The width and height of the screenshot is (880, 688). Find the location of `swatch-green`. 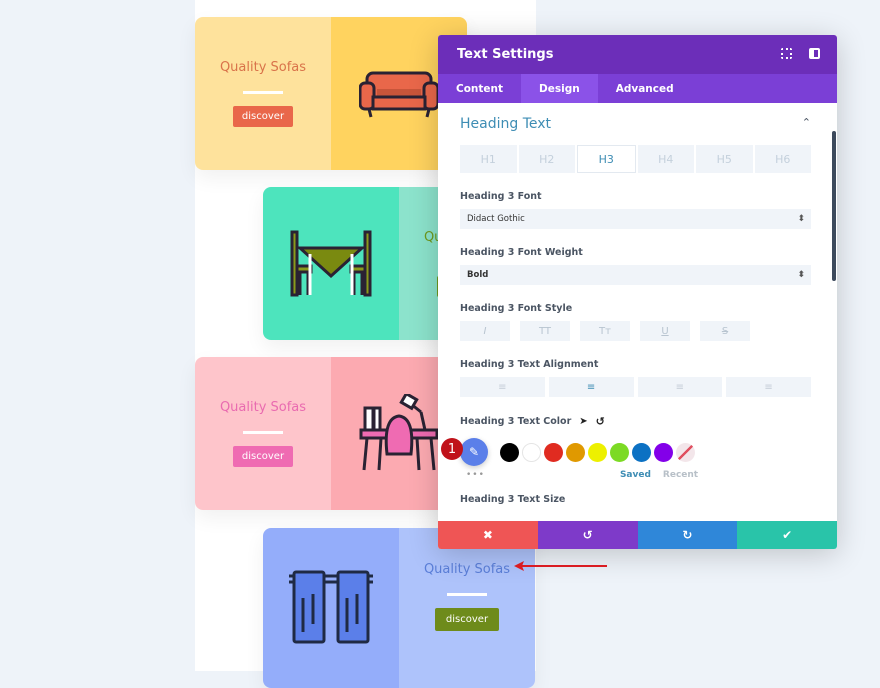

swatch-green is located at coordinates (619, 452).